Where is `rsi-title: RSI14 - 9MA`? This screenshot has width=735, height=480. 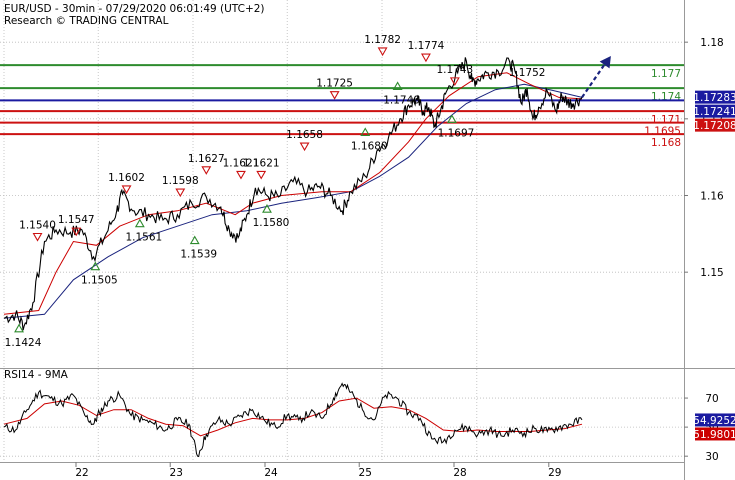 rsi-title: RSI14 - 9MA is located at coordinates (36, 375).